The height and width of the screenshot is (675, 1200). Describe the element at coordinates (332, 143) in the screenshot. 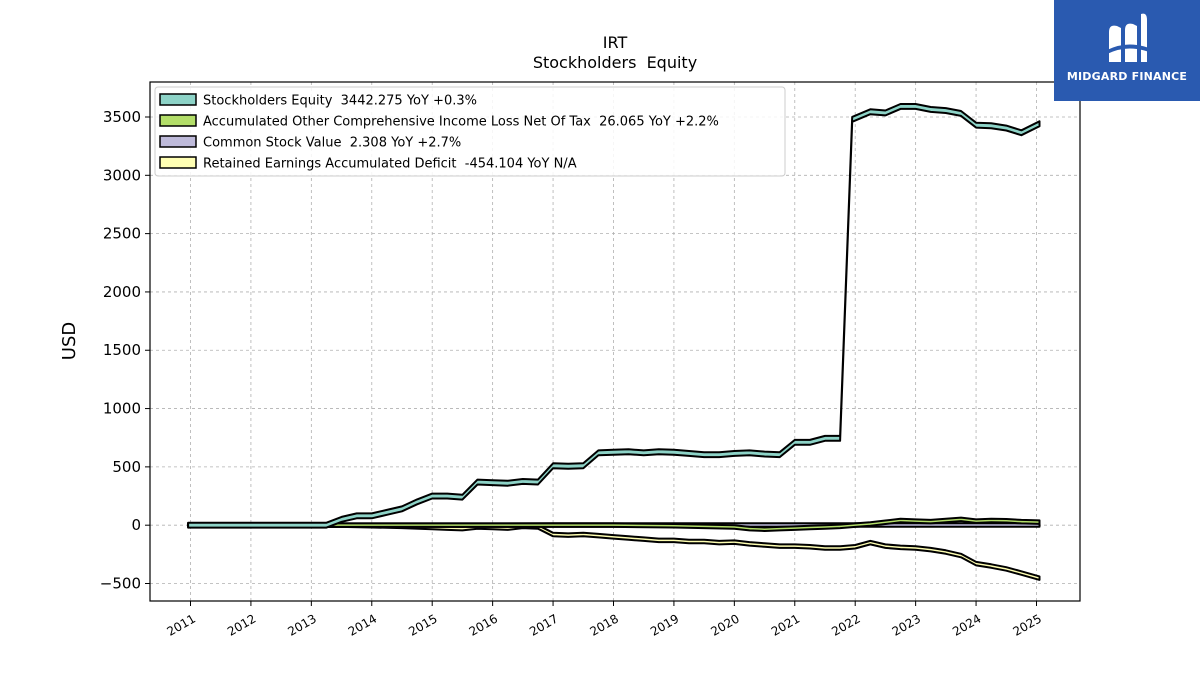

I see `legend-label: Common Stock Value 2.308 YoY +2.7%` at that location.